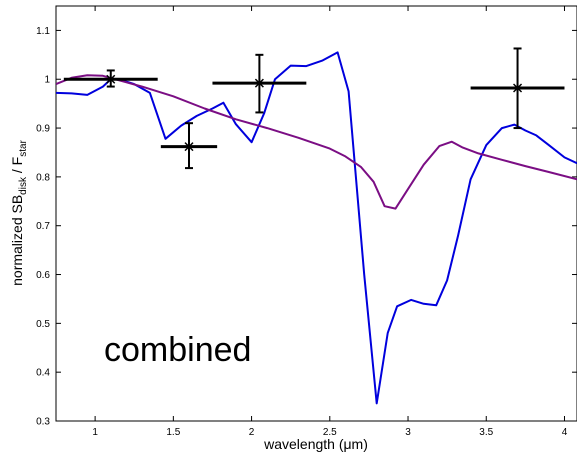 Image resolution: width=577 pixels, height=457 pixels. Describe the element at coordinates (43, 373) in the screenshot. I see `y-tick-label: 0.4` at that location.